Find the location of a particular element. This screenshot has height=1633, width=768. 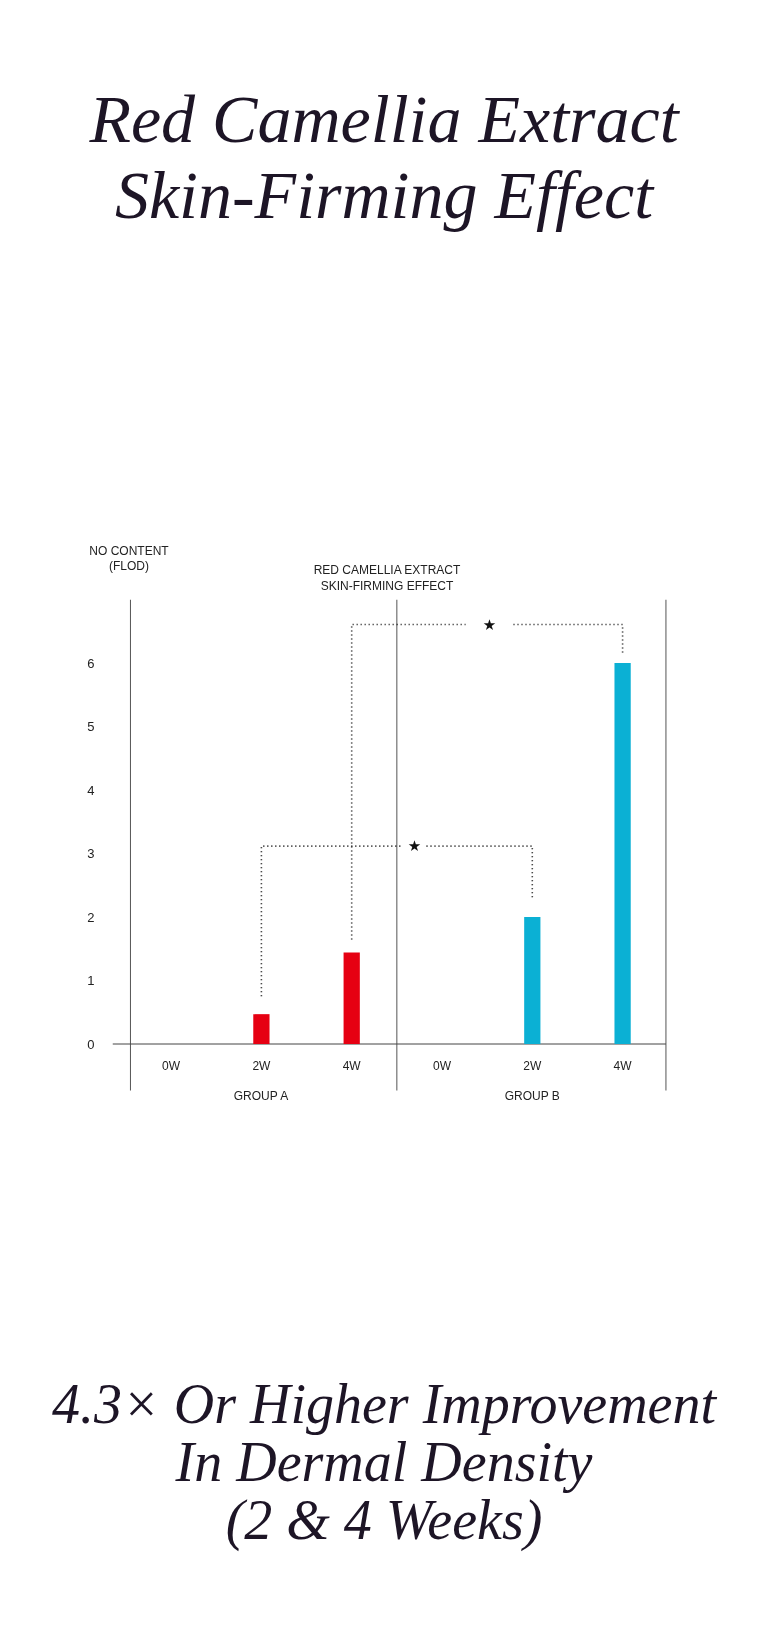

y-tick-label: 1 is located at coordinates (91, 980).